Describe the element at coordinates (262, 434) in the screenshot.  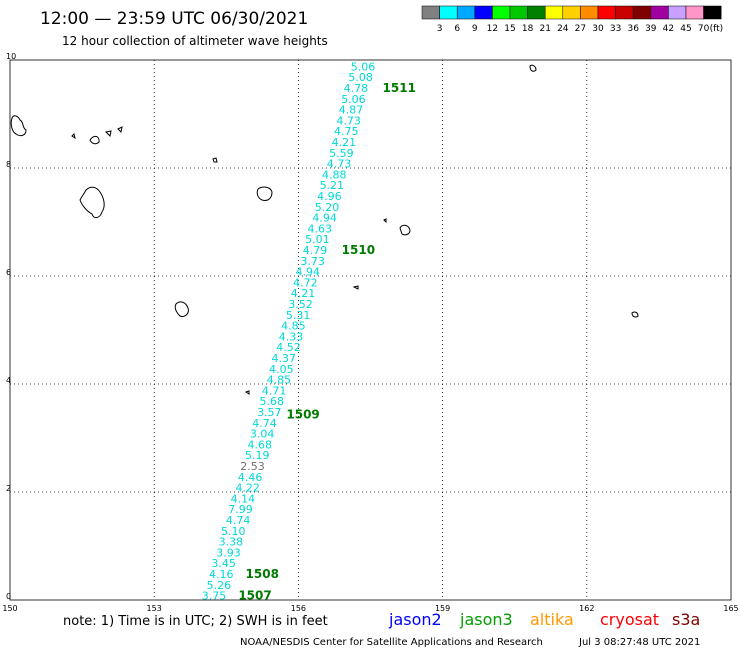
I see `swh-observation-label: 3.04` at that location.